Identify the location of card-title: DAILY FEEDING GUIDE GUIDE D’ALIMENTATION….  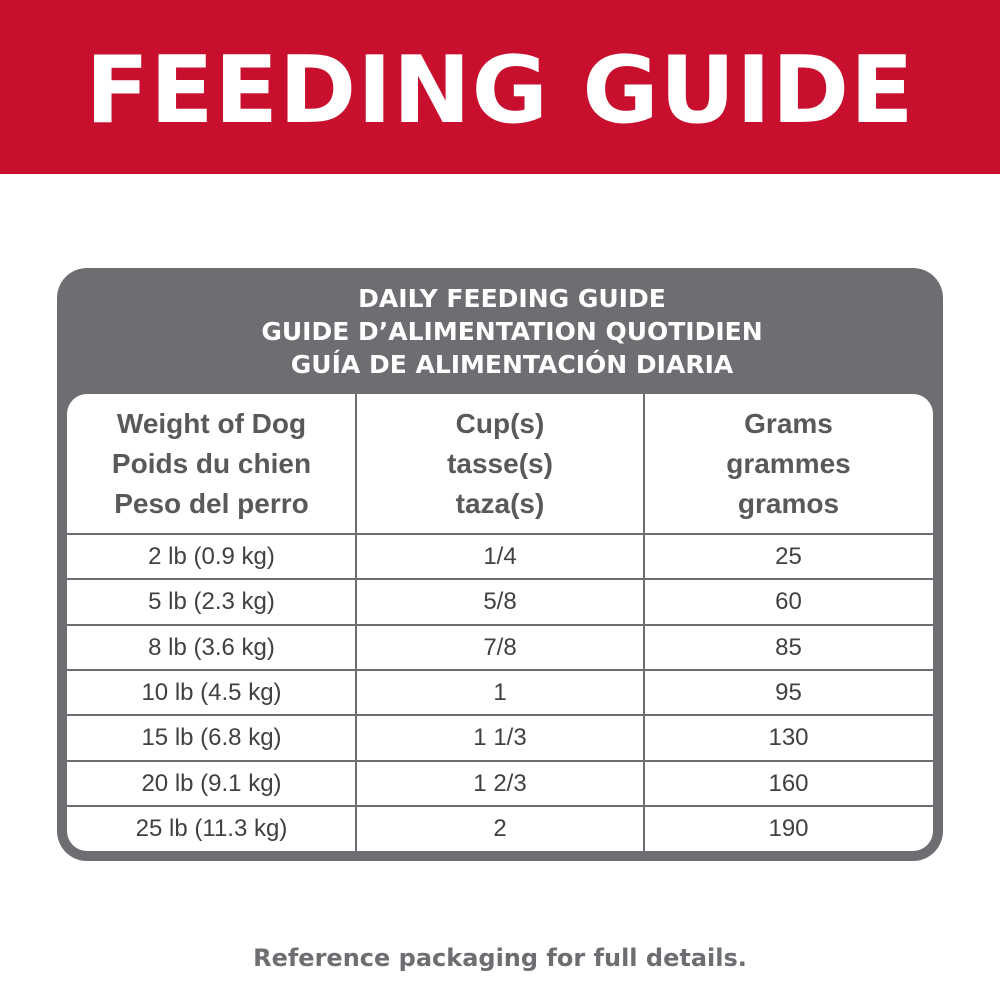
(512, 331).